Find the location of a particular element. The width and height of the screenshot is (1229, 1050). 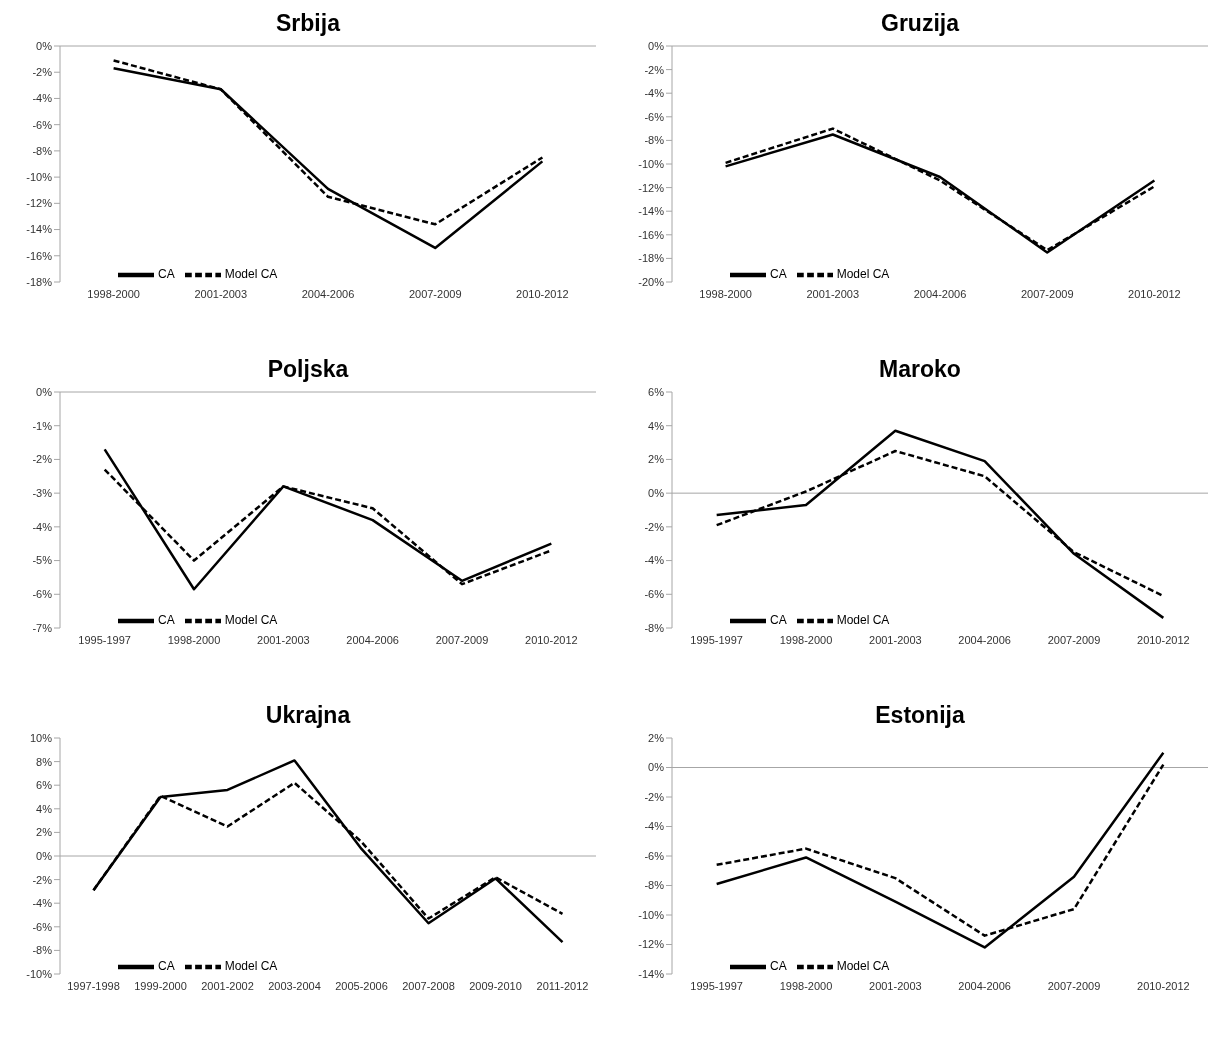

y-tick-label: 10% is located at coordinates (41, 737).